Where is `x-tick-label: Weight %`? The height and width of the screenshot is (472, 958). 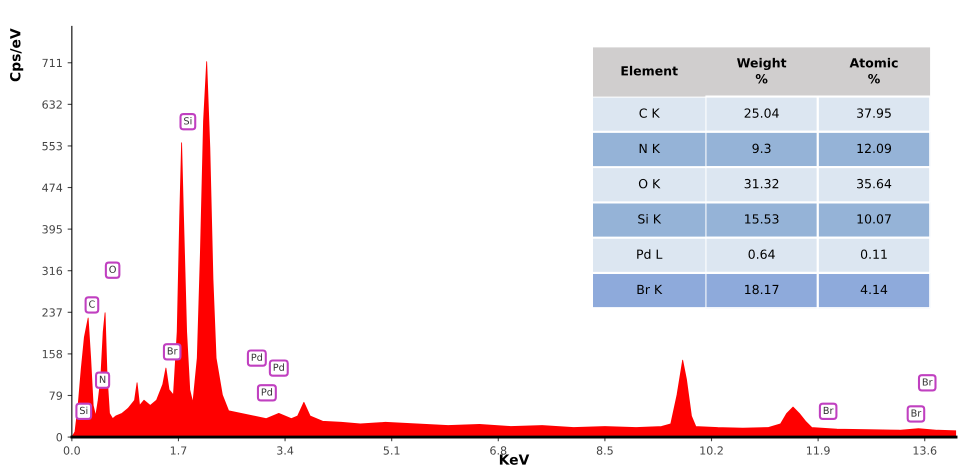
x-tick-label: Weight % is located at coordinates (761, 71).